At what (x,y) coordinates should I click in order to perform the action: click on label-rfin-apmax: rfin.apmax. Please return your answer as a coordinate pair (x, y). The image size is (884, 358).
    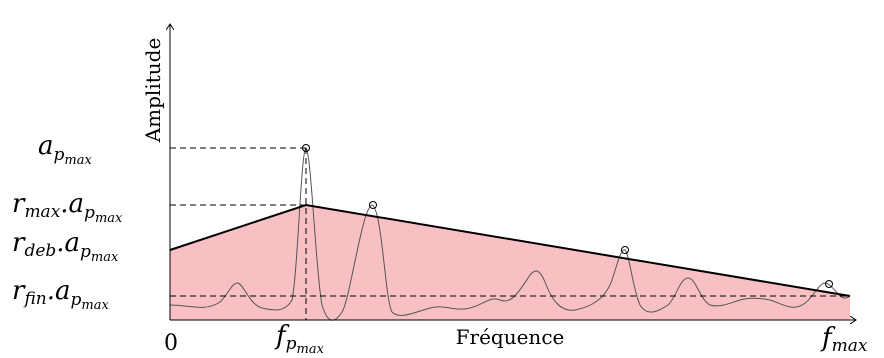
    Looking at the image, I should click on (60, 294).